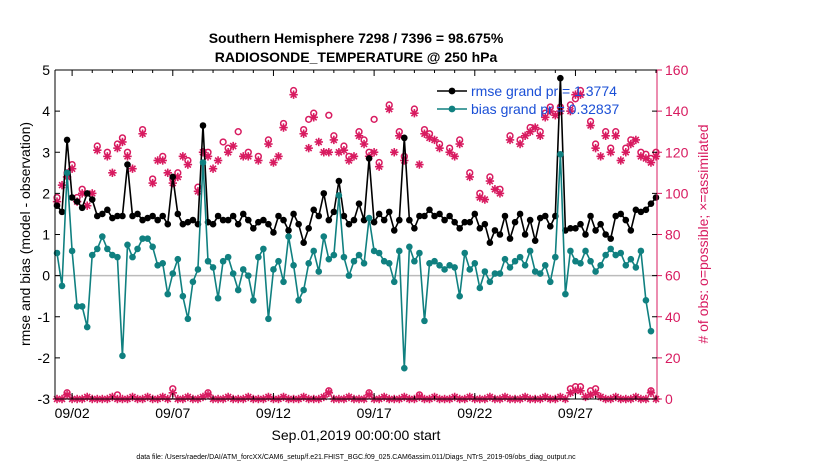 This screenshot has width=830, height=470. I want to click on legend-bias-label: bias grand pr = 0.32837, so click(545, 109).